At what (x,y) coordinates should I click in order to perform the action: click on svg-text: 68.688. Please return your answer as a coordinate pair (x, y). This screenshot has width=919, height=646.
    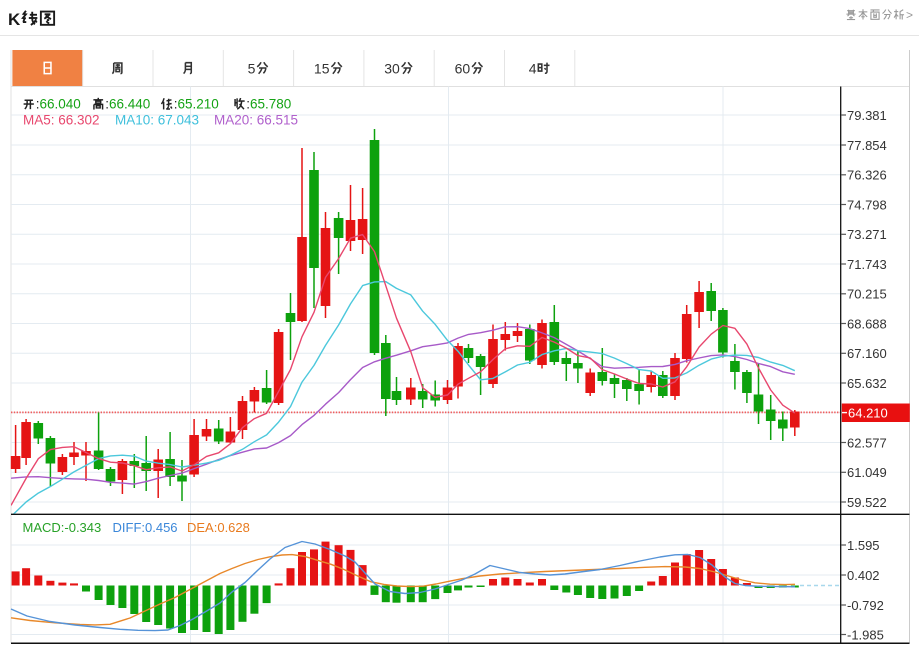
    Looking at the image, I should click on (867, 323).